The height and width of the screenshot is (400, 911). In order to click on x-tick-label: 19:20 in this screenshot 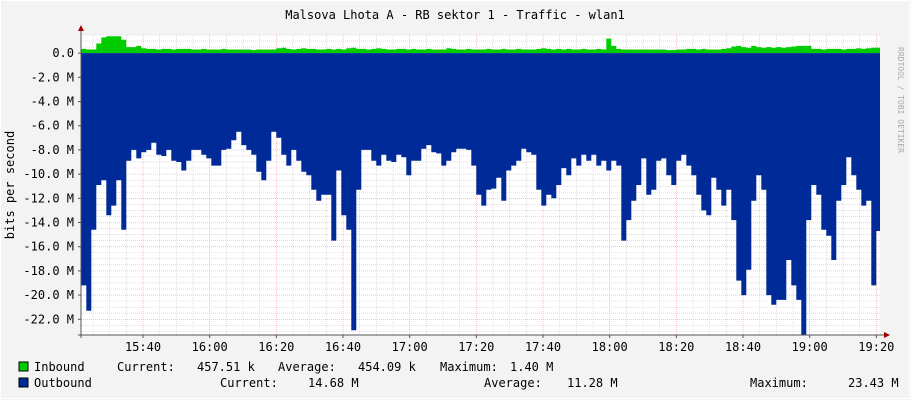, I will do `click(876, 347)`.